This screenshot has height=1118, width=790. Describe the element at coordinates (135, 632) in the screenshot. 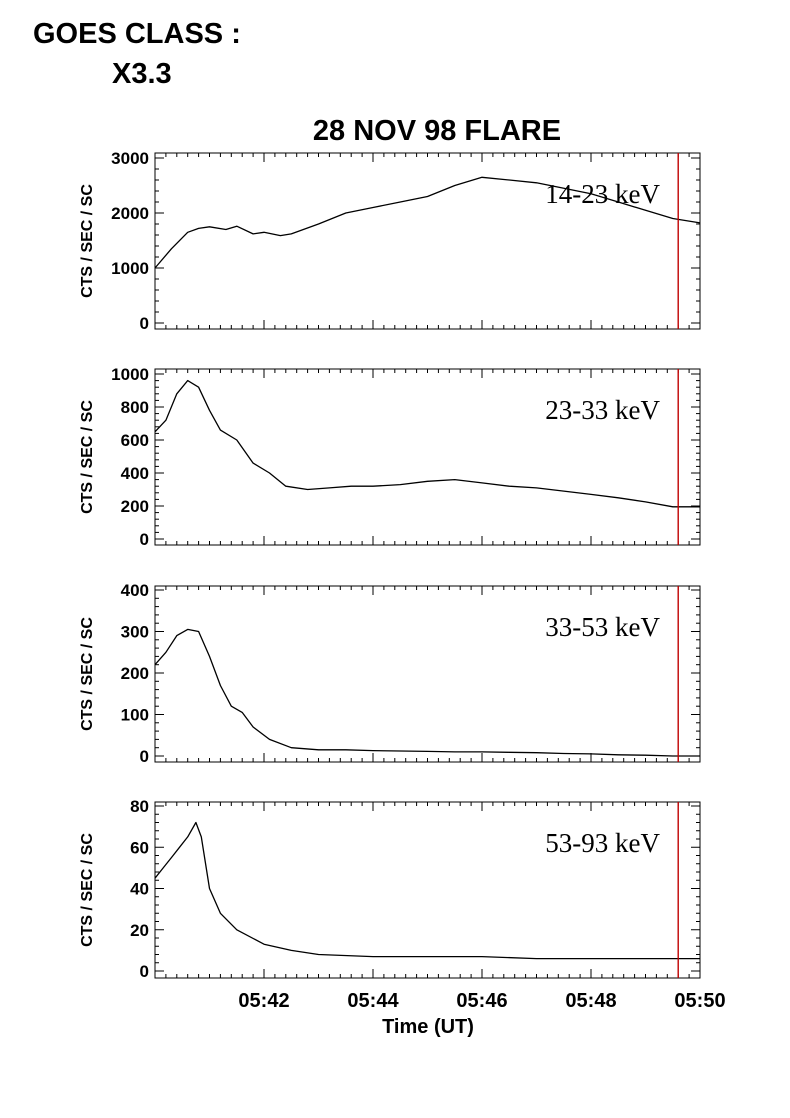

I see `y-tick-label: 300` at that location.